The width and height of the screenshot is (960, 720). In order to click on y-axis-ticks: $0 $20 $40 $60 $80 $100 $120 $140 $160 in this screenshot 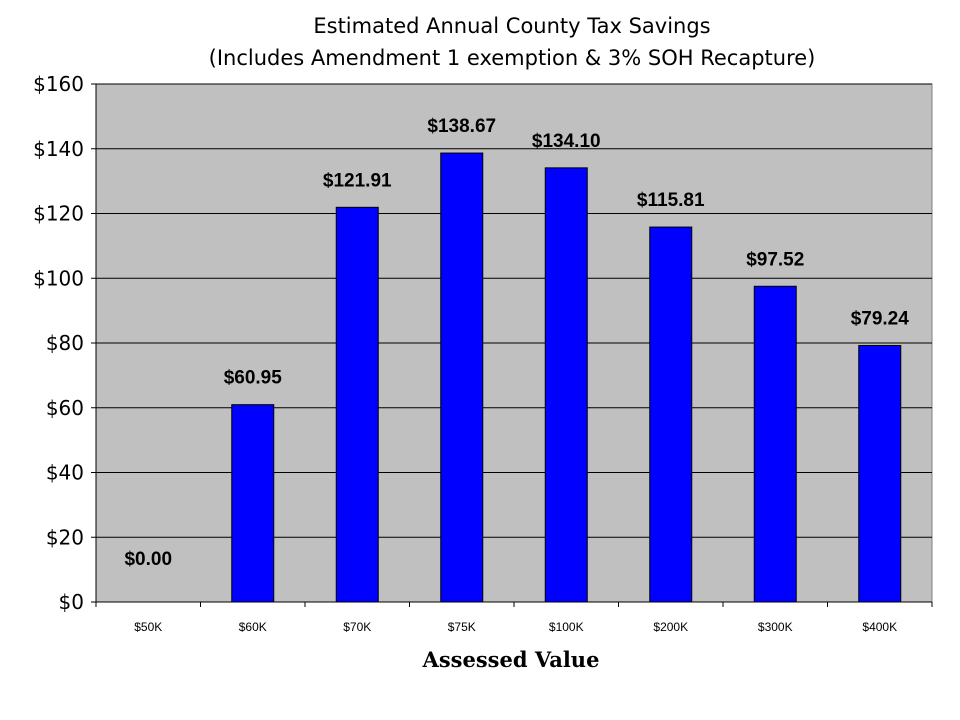, I will do `click(64, 343)`.